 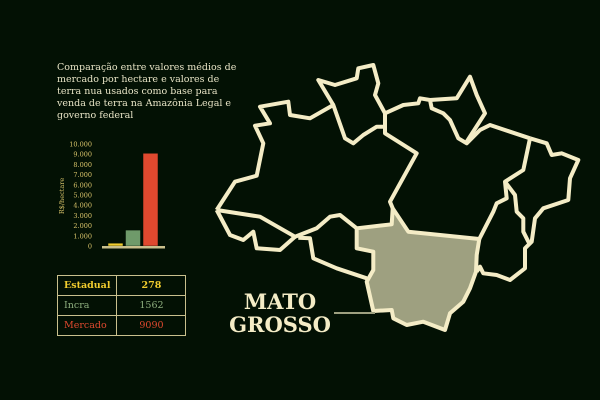 I want to click on mato-grosso-state, so click(x=418, y=269).